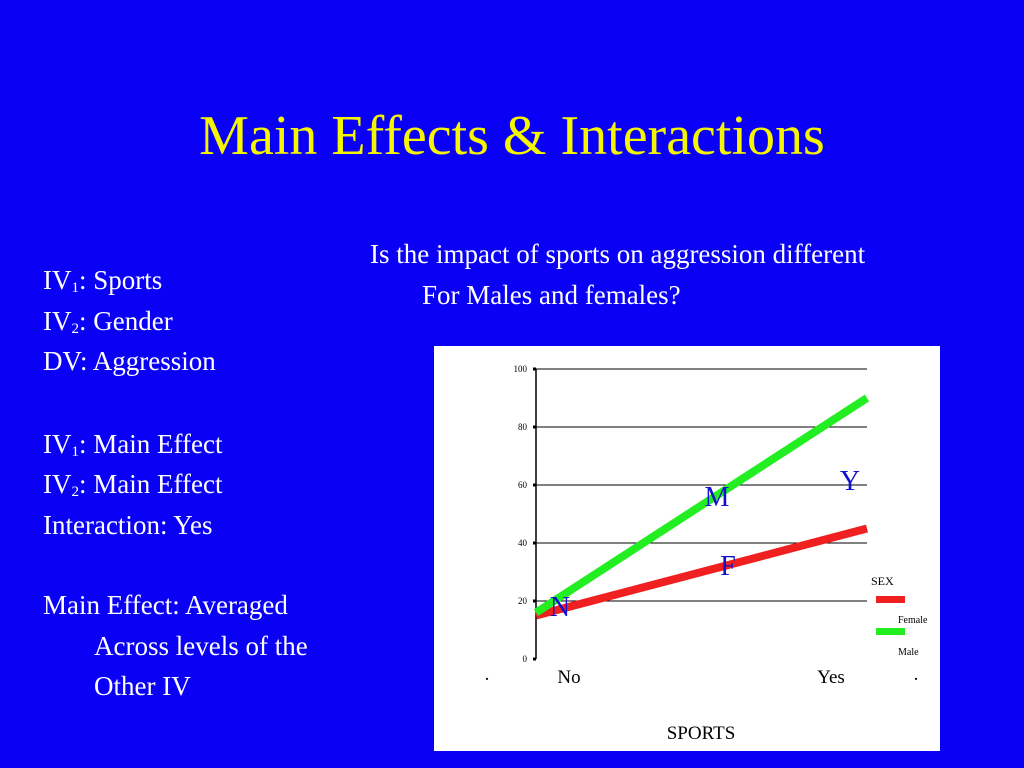 The image size is (1024, 768). What do you see at coordinates (129, 361) in the screenshot?
I see `dv-line: DV: Aggression` at bounding box center [129, 361].